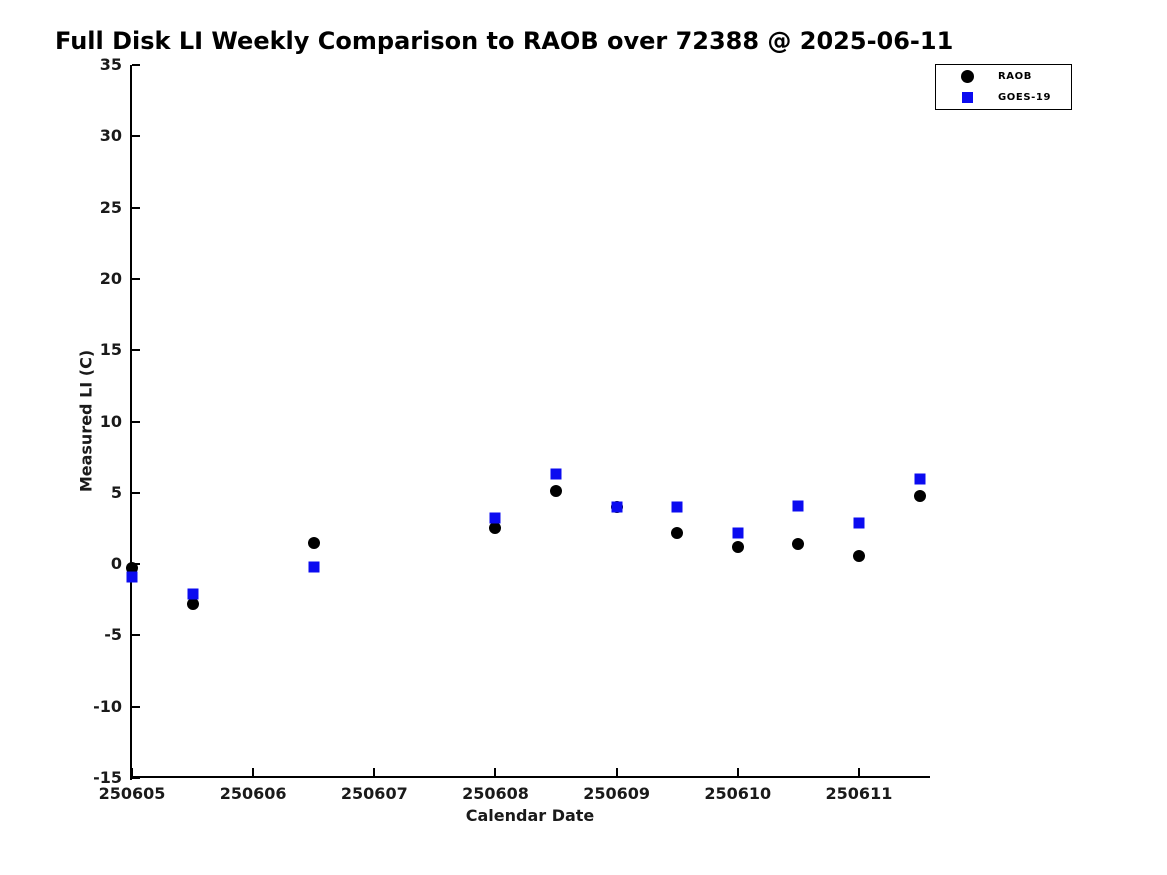 This screenshot has width=1167, height=875. What do you see at coordinates (113, 635) in the screenshot?
I see `y-tick-label: -5` at bounding box center [113, 635].